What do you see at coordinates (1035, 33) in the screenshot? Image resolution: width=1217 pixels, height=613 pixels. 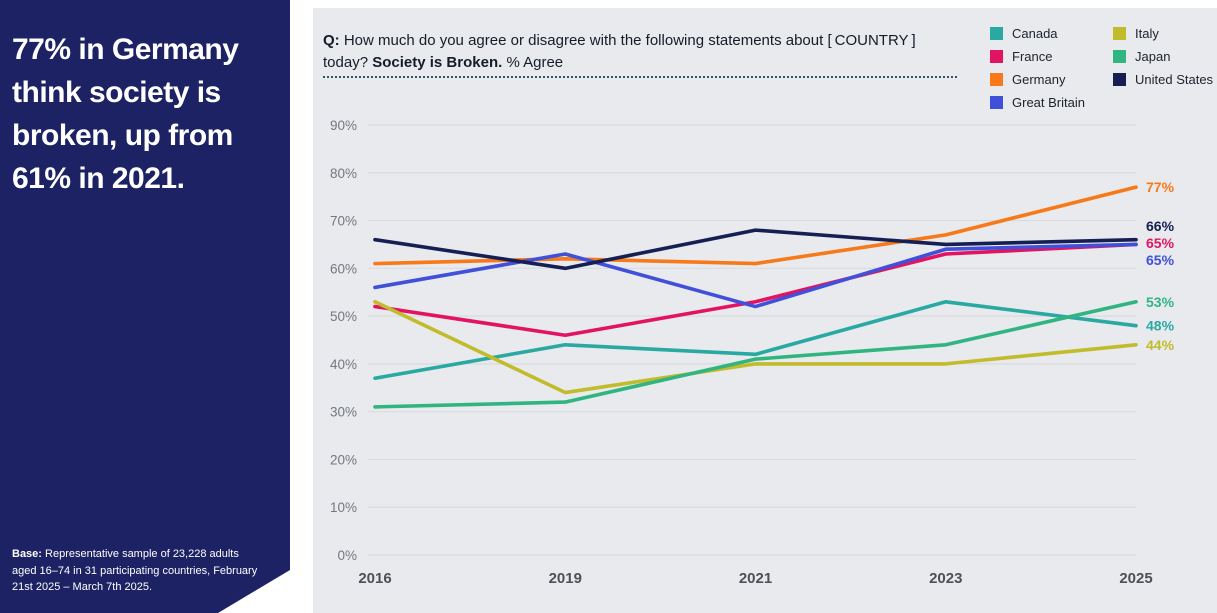 I see `legend-label: Canada` at bounding box center [1035, 33].